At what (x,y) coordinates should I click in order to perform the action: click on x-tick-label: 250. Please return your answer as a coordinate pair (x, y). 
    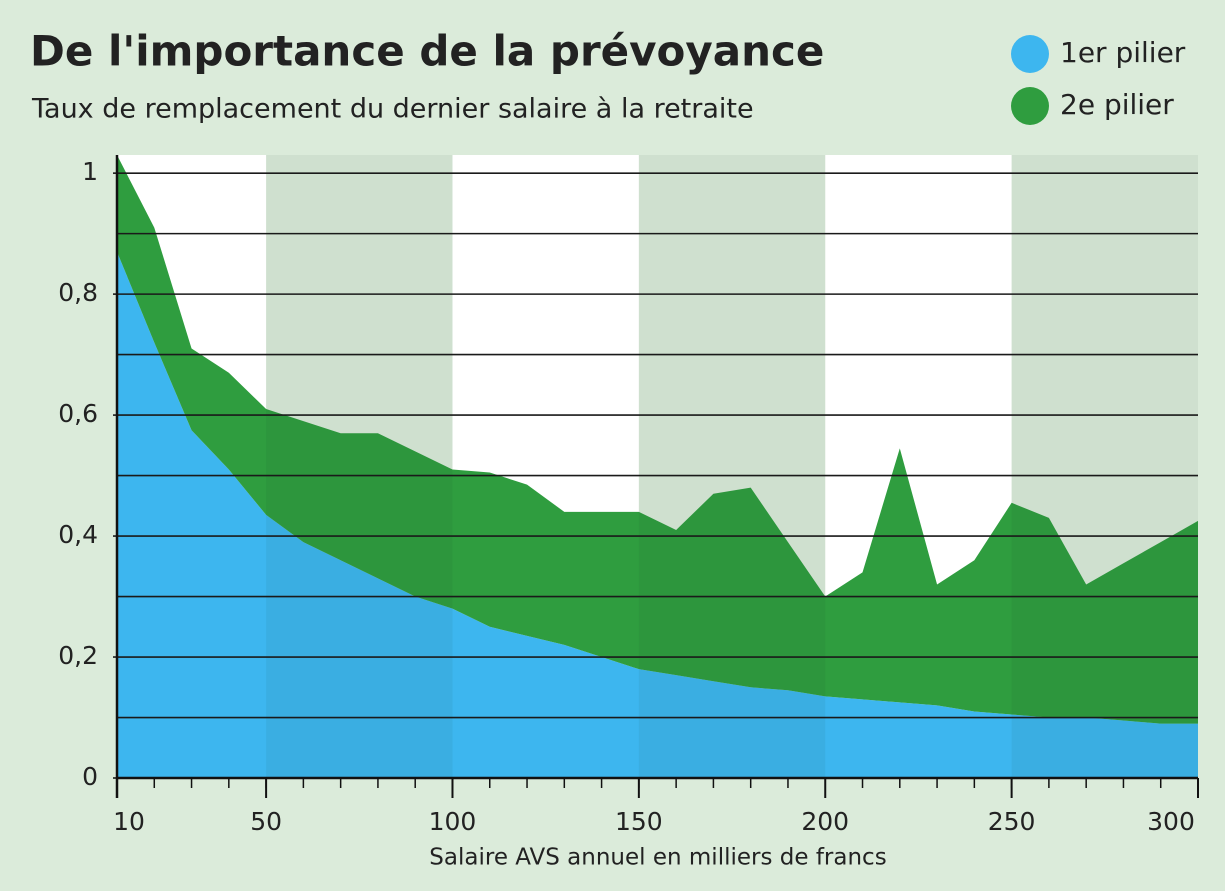
    Looking at the image, I should click on (1012, 821).